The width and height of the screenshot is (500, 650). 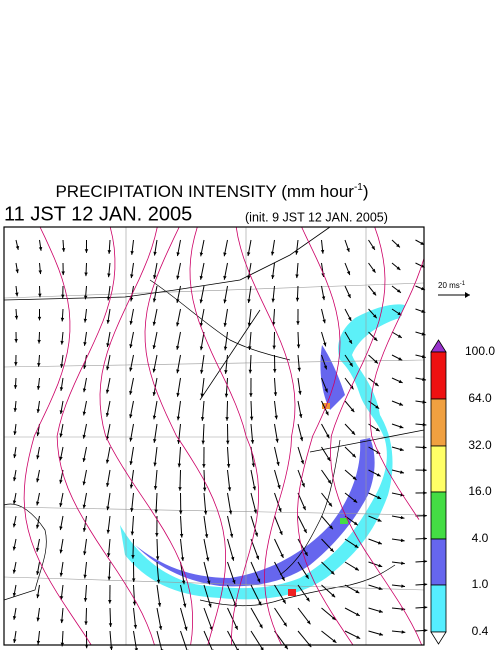 I want to click on colorbar-label: 100.0, so click(x=480, y=351).